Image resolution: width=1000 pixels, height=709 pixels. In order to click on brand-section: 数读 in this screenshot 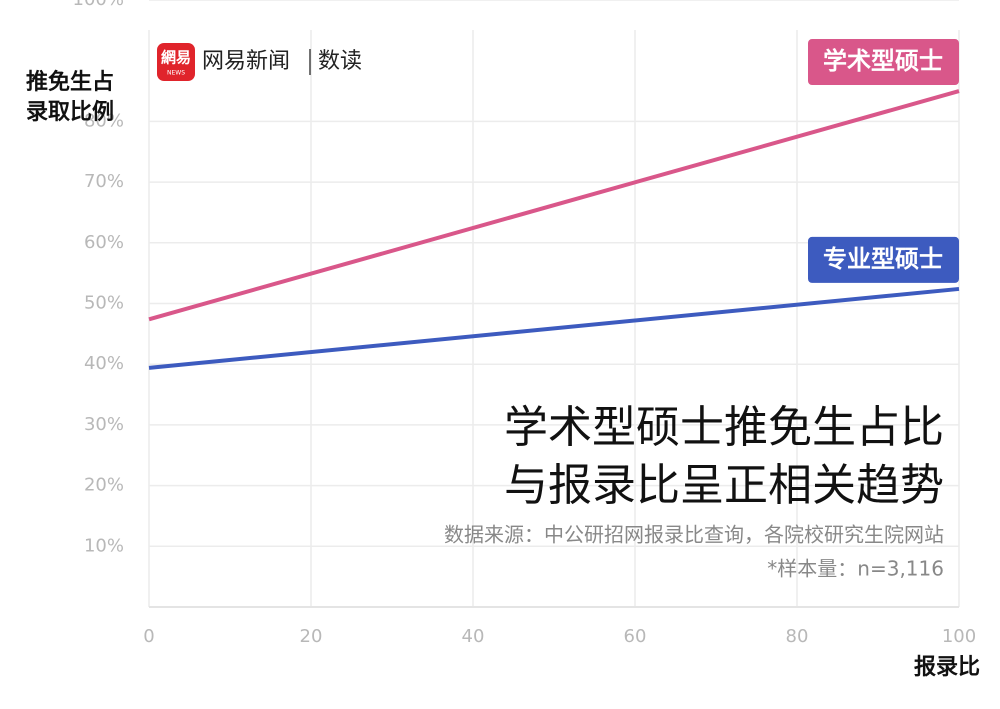, I will do `click(340, 61)`.